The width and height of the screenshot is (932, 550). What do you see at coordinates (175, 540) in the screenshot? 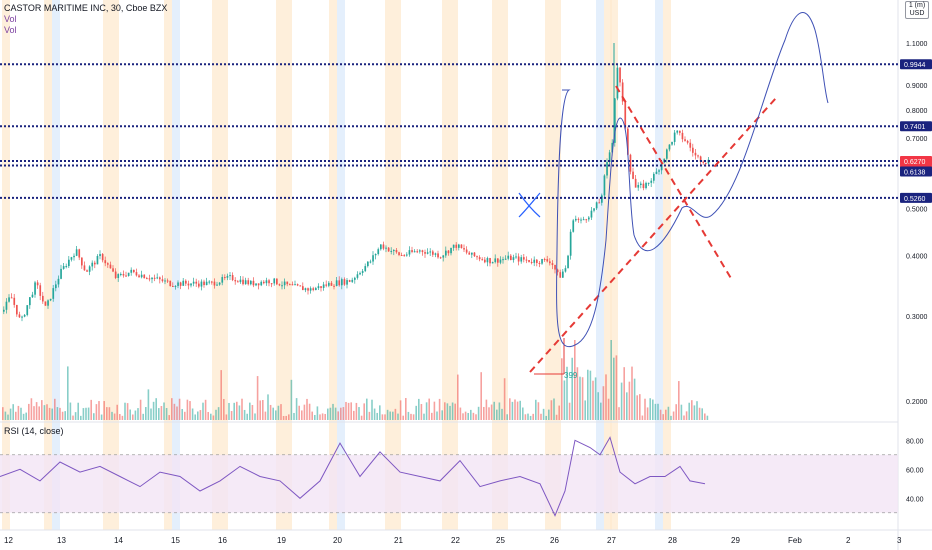
I see `time-tick-label: 15` at bounding box center [175, 540].